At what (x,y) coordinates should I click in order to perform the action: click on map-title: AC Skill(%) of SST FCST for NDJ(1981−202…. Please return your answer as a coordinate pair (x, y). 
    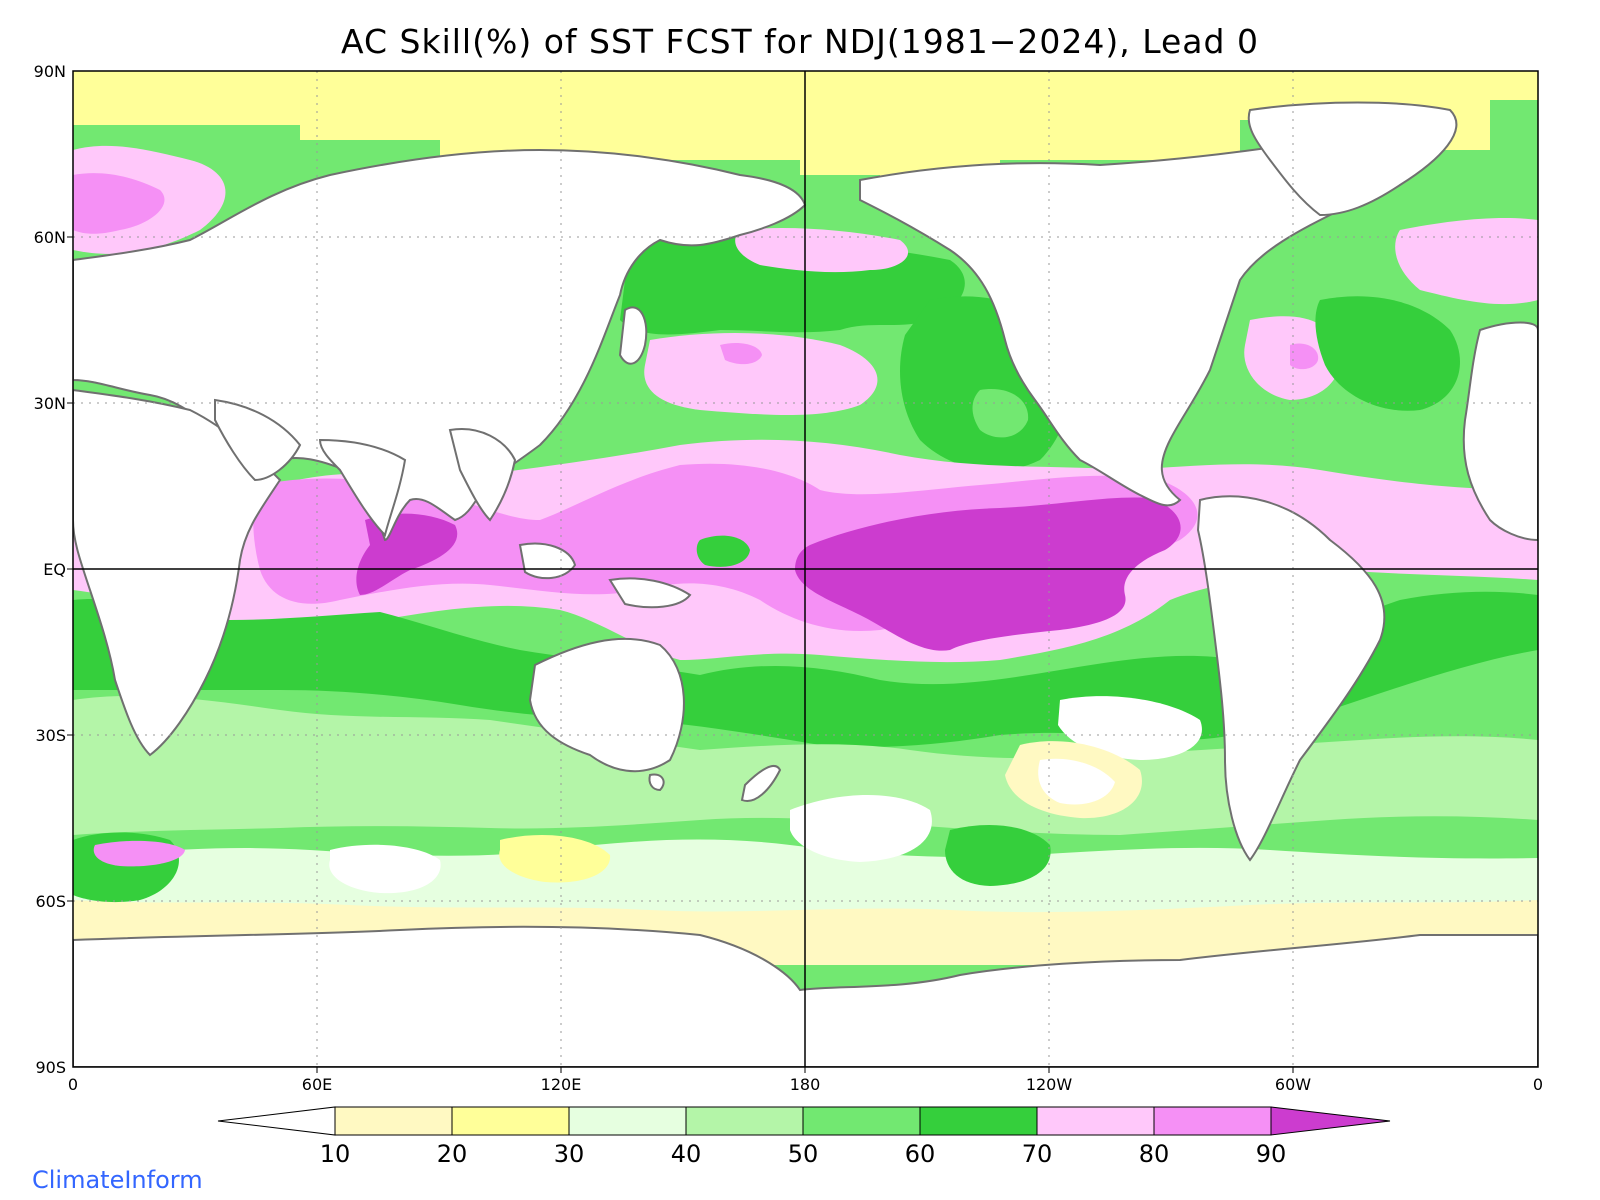
    Looking at the image, I should click on (800, 41).